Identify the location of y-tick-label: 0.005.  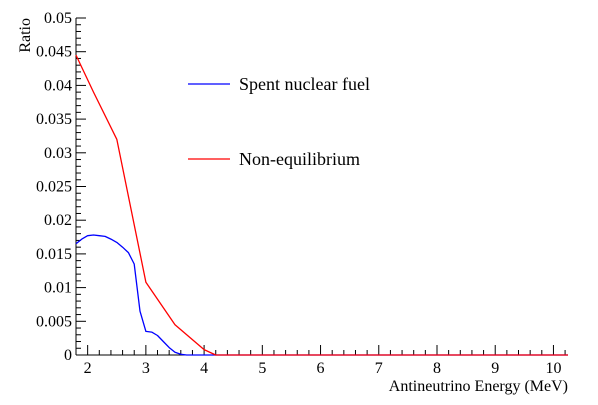
(54, 321).